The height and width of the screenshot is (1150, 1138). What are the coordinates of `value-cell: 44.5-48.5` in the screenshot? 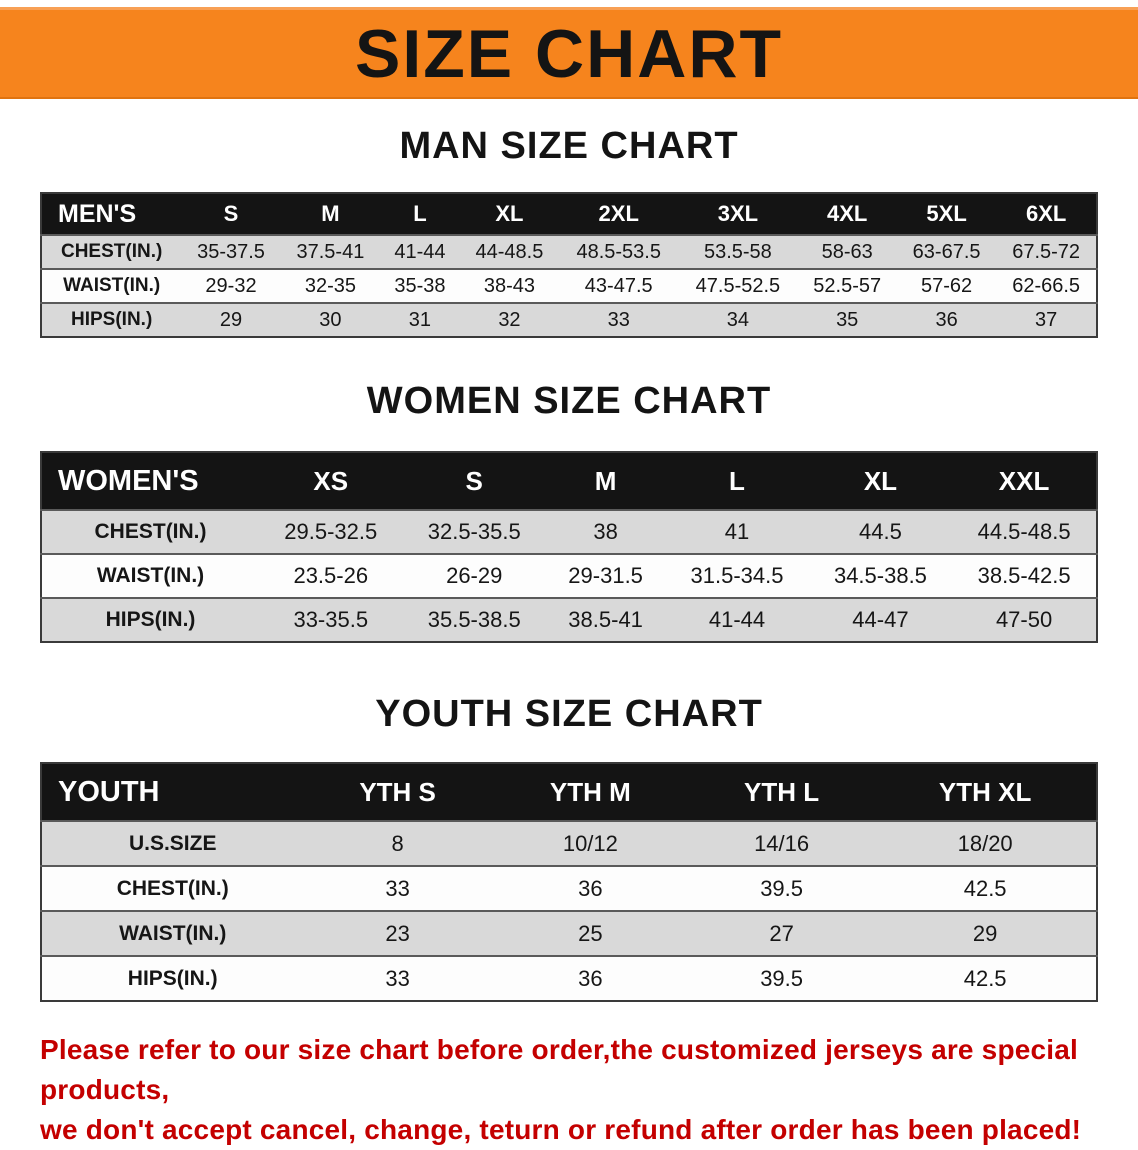 It's located at (1024, 532).